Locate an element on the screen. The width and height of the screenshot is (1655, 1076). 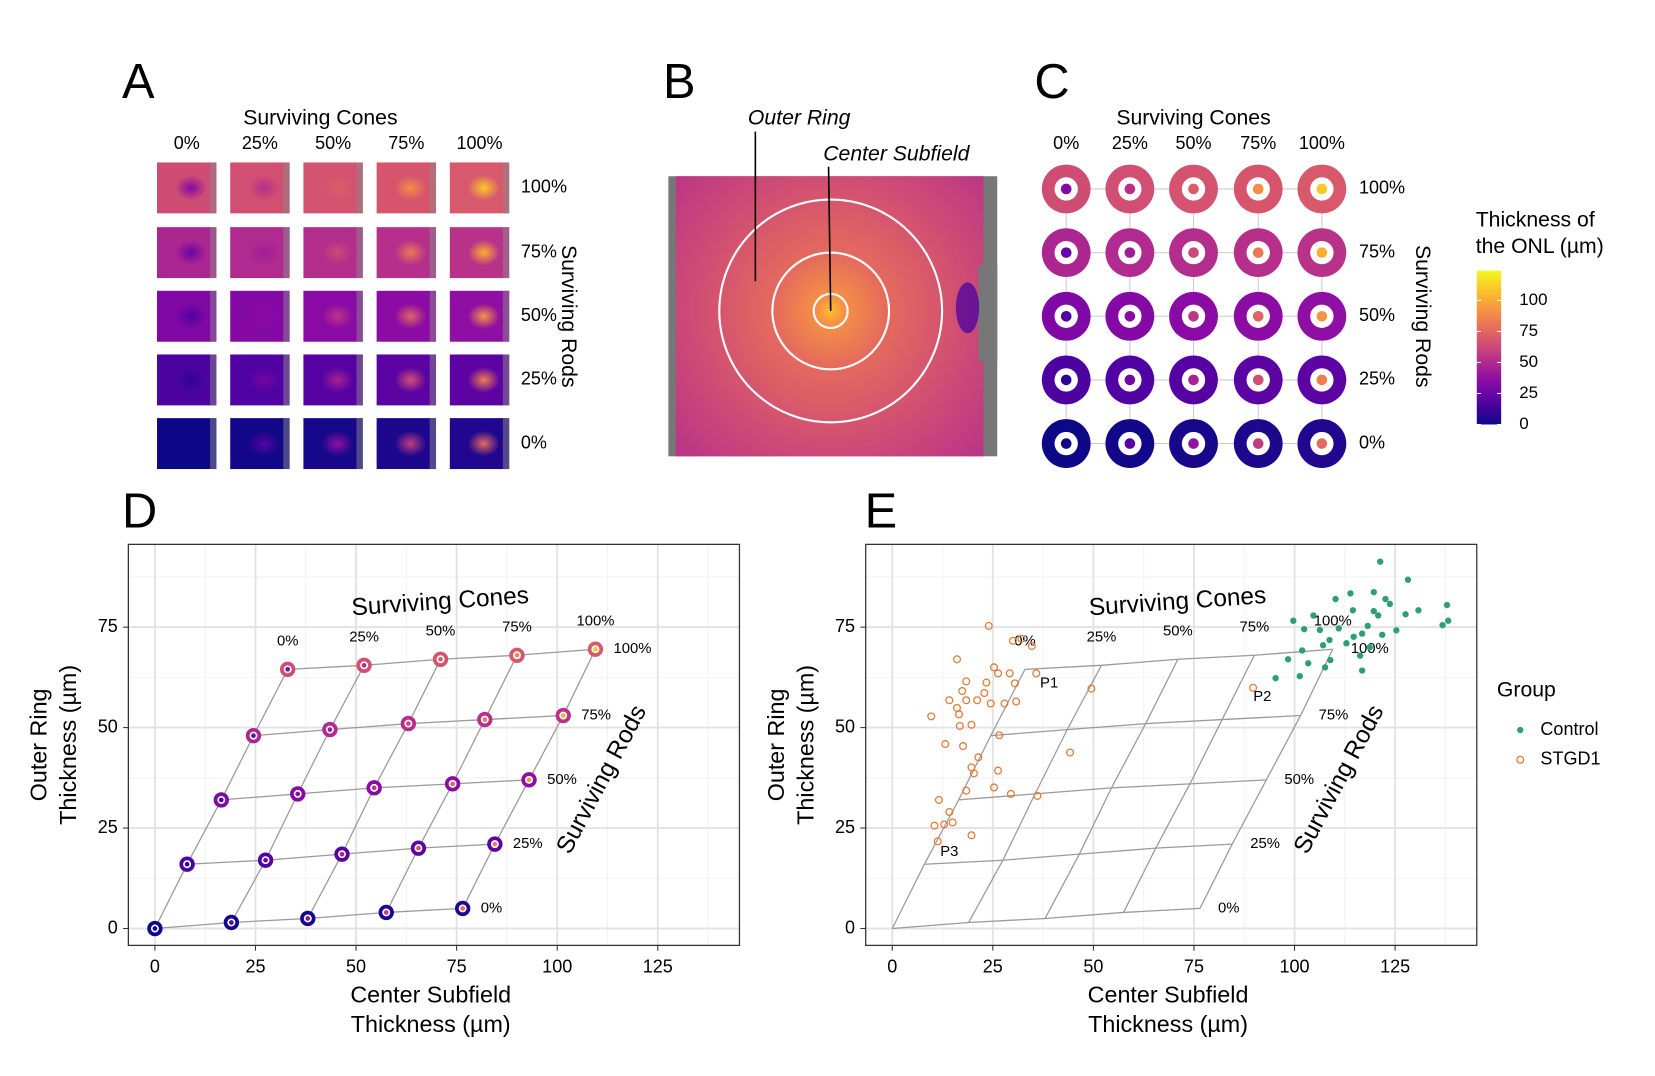
cone-line is located at coordinates (1111, 789).